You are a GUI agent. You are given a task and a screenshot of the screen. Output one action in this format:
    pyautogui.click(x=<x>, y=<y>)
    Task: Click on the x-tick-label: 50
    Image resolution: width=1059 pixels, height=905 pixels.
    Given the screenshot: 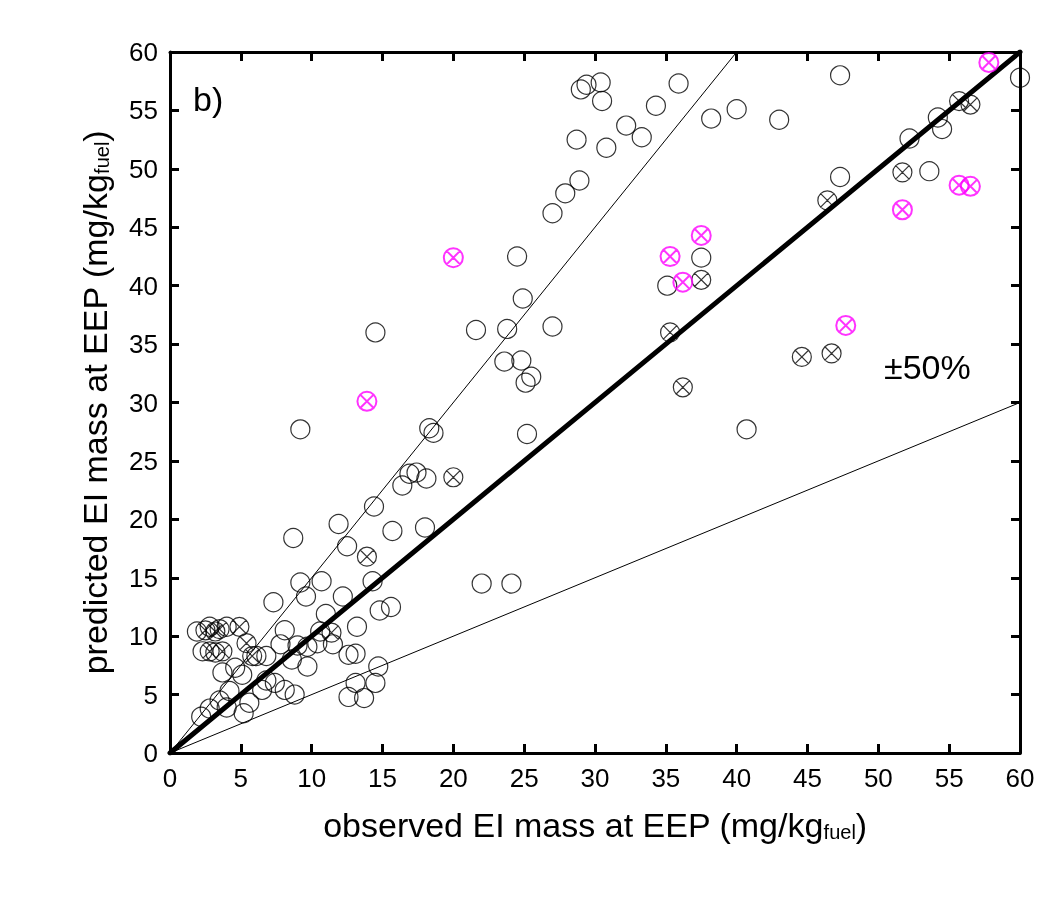 What is the action you would take?
    pyautogui.click(x=878, y=778)
    